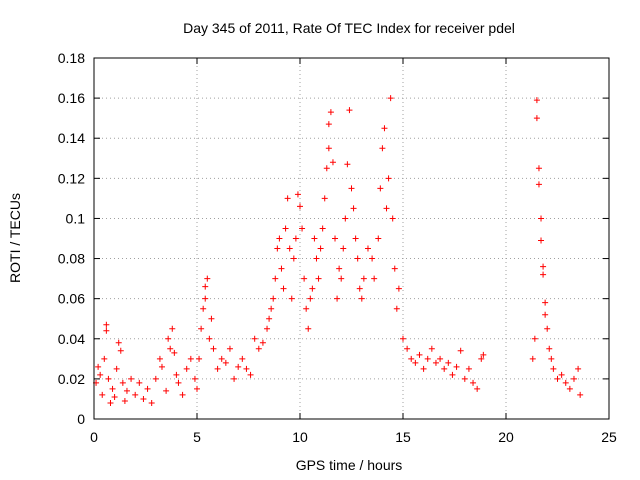 Image resolution: width=640 pixels, height=480 pixels. I want to click on x-axis-label: GPS time / hours, so click(349, 465).